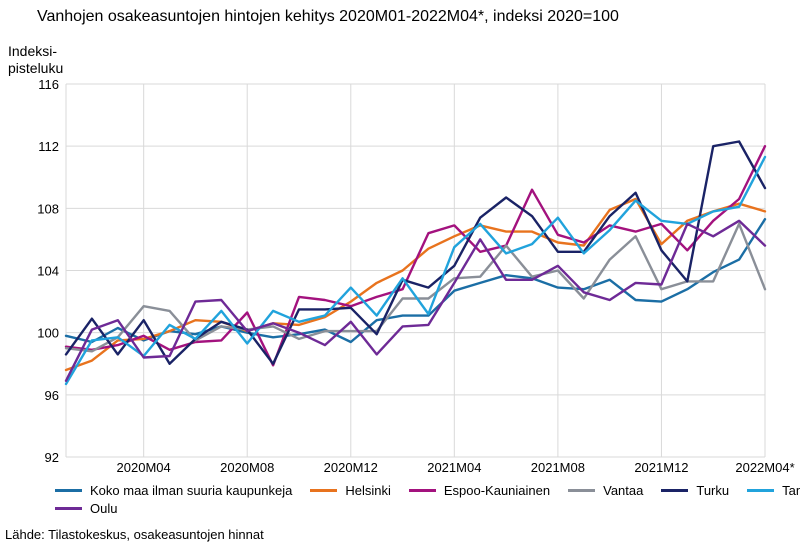 This screenshot has height=555, width=800. I want to click on y-tick-label: 96, so click(52, 395).